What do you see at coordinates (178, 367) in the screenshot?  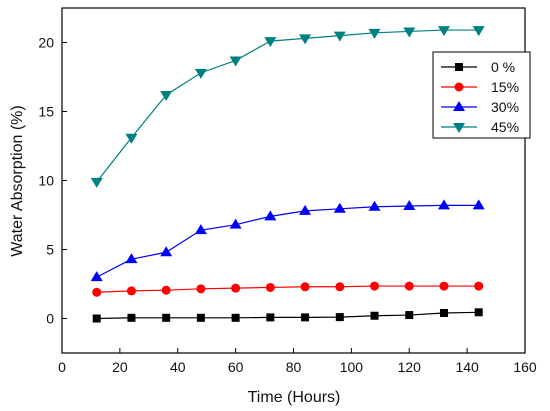 I see `x-tick-label: 40` at bounding box center [178, 367].